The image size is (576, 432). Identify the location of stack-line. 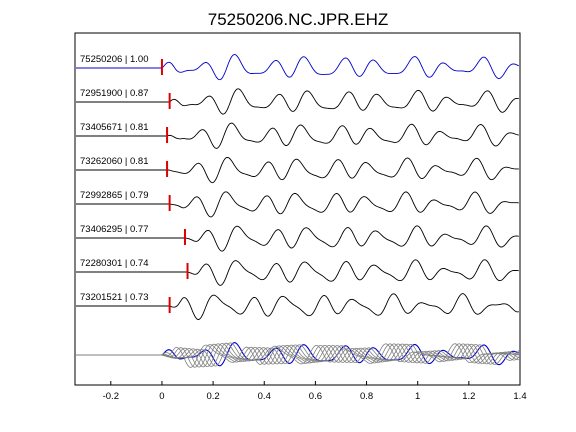
(298, 355).